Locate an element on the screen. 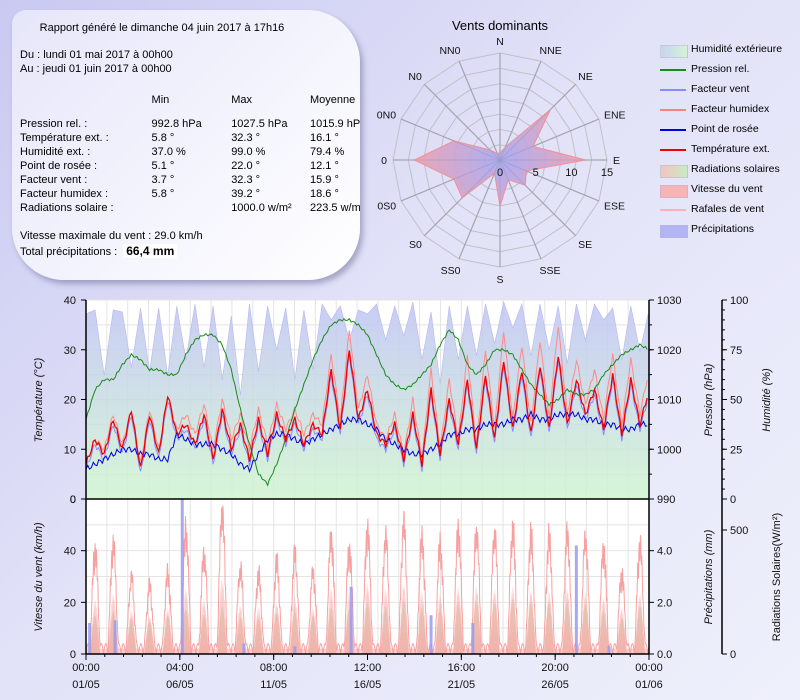 The width and height of the screenshot is (800, 700). stats-cell-avg: 15.9 ° is located at coordinates (324, 180).